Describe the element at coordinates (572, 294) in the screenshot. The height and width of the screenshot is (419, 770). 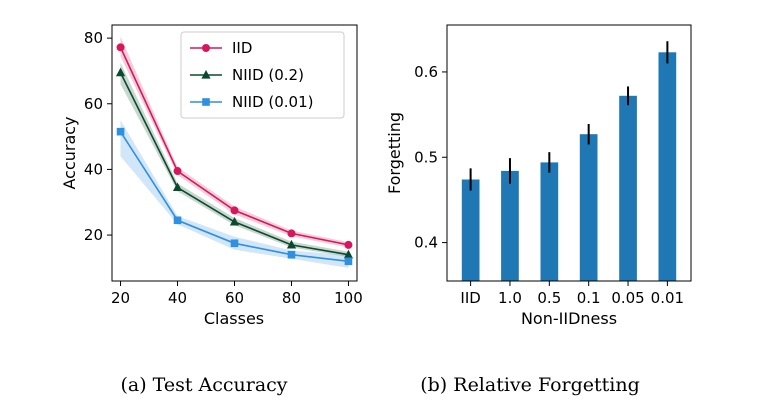
I see `x-axis-ticks: IID 1.0 0.5 0.1 0.05 0.01` at that location.